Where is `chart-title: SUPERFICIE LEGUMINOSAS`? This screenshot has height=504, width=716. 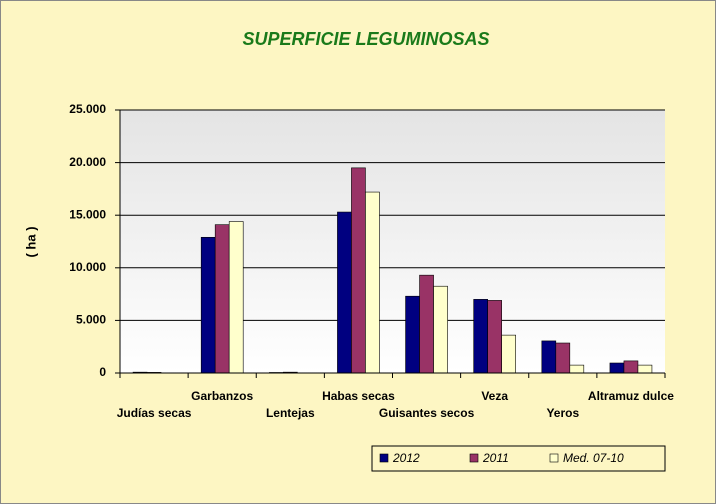
chart-title: SUPERFICIE LEGUMINOSAS is located at coordinates (365, 39).